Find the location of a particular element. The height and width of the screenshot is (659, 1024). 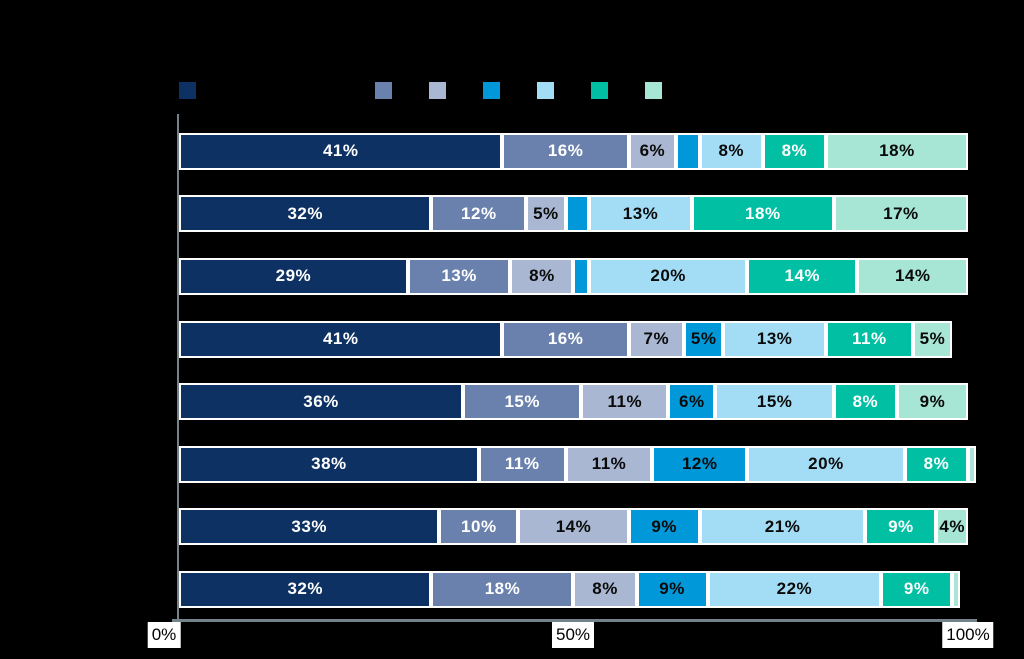

bar-segment: 4% is located at coordinates (952, 527).